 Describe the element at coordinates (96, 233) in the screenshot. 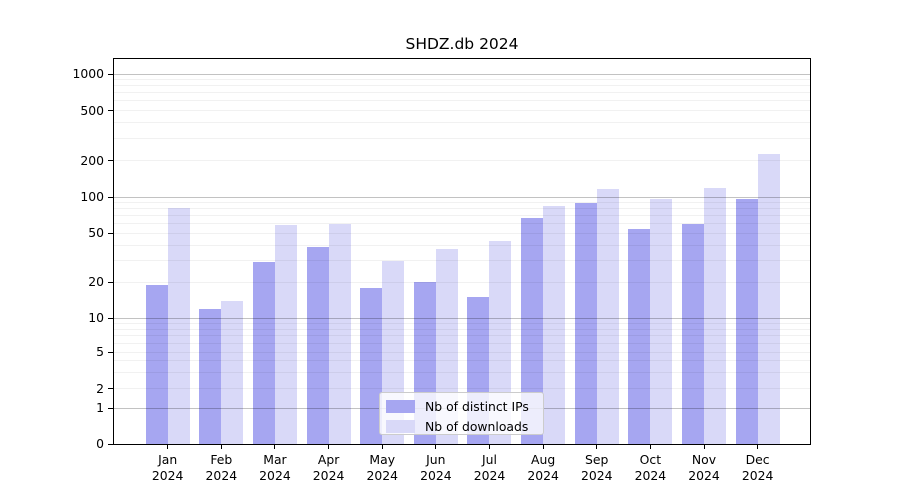

I see `y-tick-label: 50` at that location.